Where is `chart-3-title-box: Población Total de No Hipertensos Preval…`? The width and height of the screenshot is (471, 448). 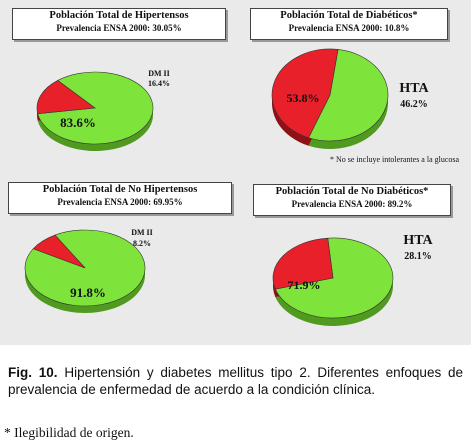
chart-3-title-box: Población Total de No Hipertensos Preval… is located at coordinates (120, 198).